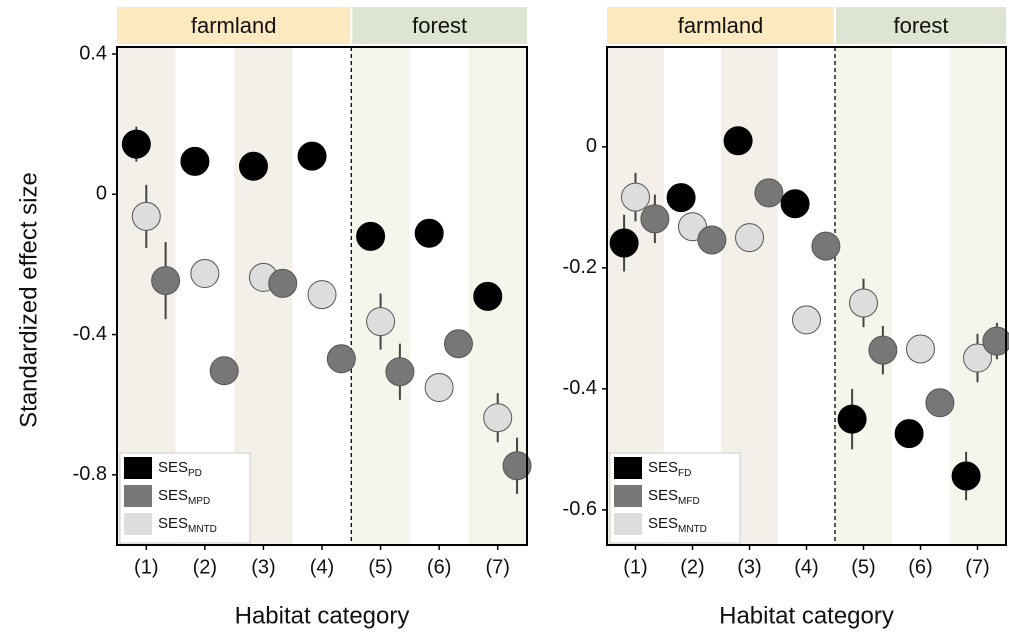 This screenshot has height=641, width=1009. I want to click on legend-label: SESMFD, so click(674, 497).